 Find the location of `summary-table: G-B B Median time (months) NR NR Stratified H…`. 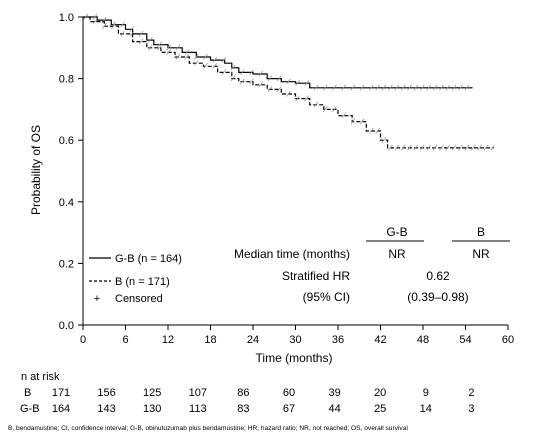

summary-table: G-B B Median time (months) NR NR Stratified H… is located at coordinates (372, 264).